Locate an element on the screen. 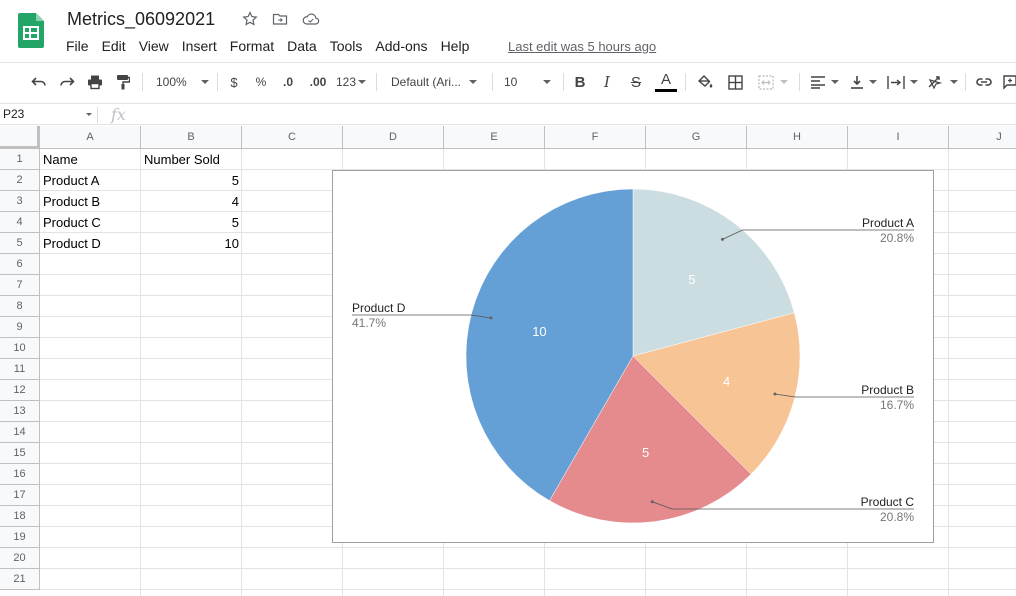  table-cell-number: 10 is located at coordinates (231, 243).